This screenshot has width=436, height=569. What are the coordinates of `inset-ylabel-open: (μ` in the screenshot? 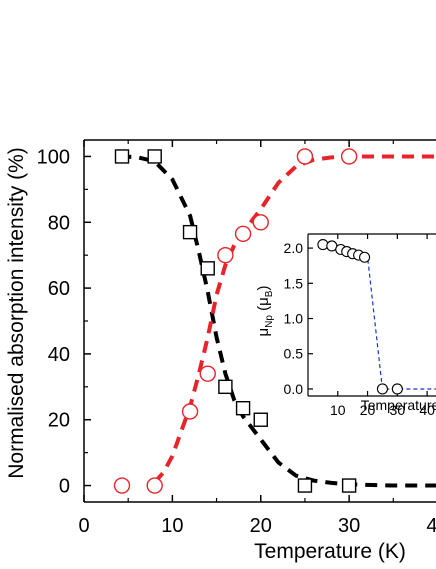 It's located at (263, 306).